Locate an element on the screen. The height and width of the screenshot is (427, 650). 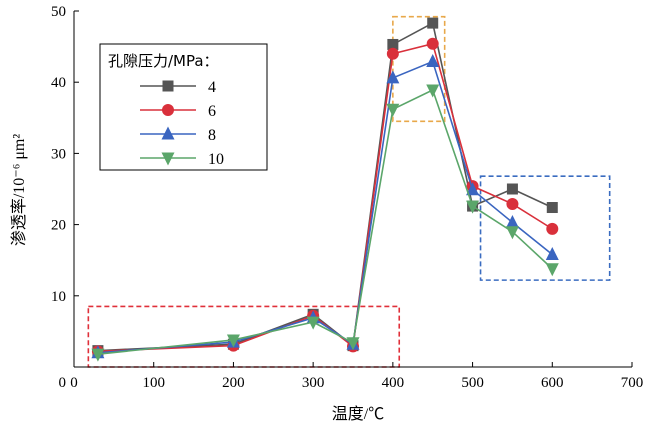
x-tick-label-100: 100 is located at coordinates (153, 383).